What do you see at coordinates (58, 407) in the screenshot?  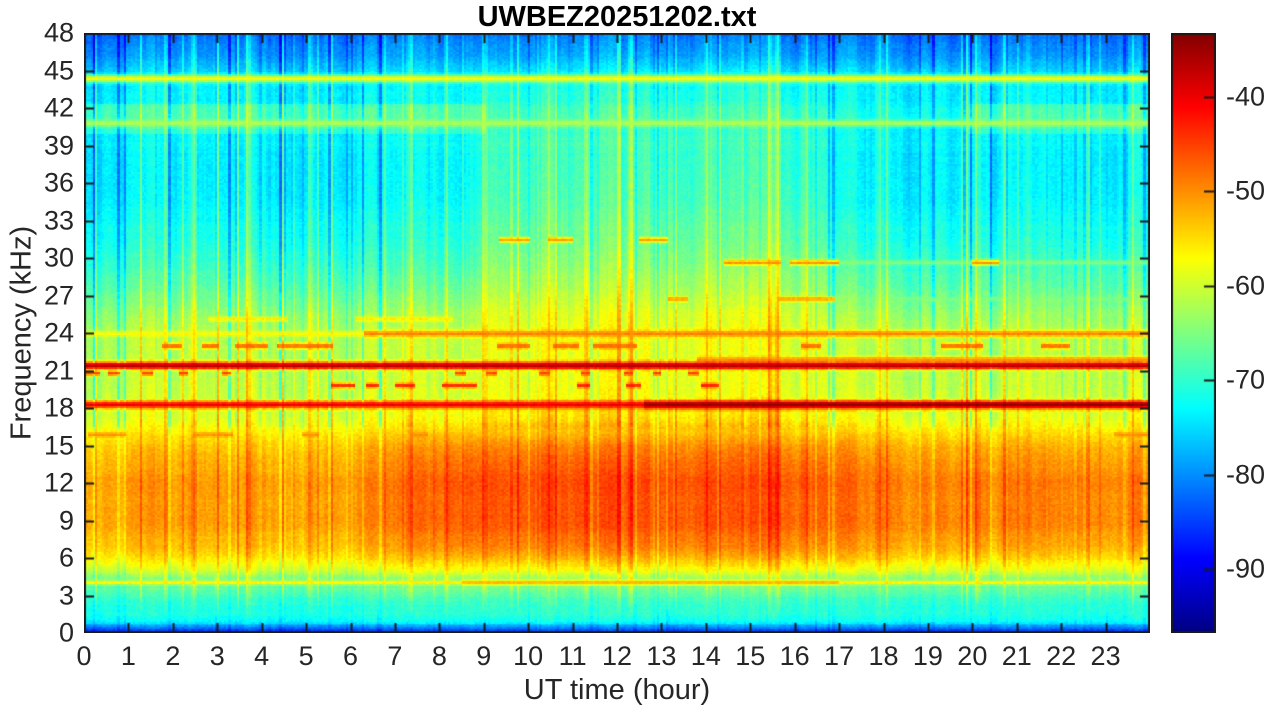 I see `y-tick-label: 18` at bounding box center [58, 407].